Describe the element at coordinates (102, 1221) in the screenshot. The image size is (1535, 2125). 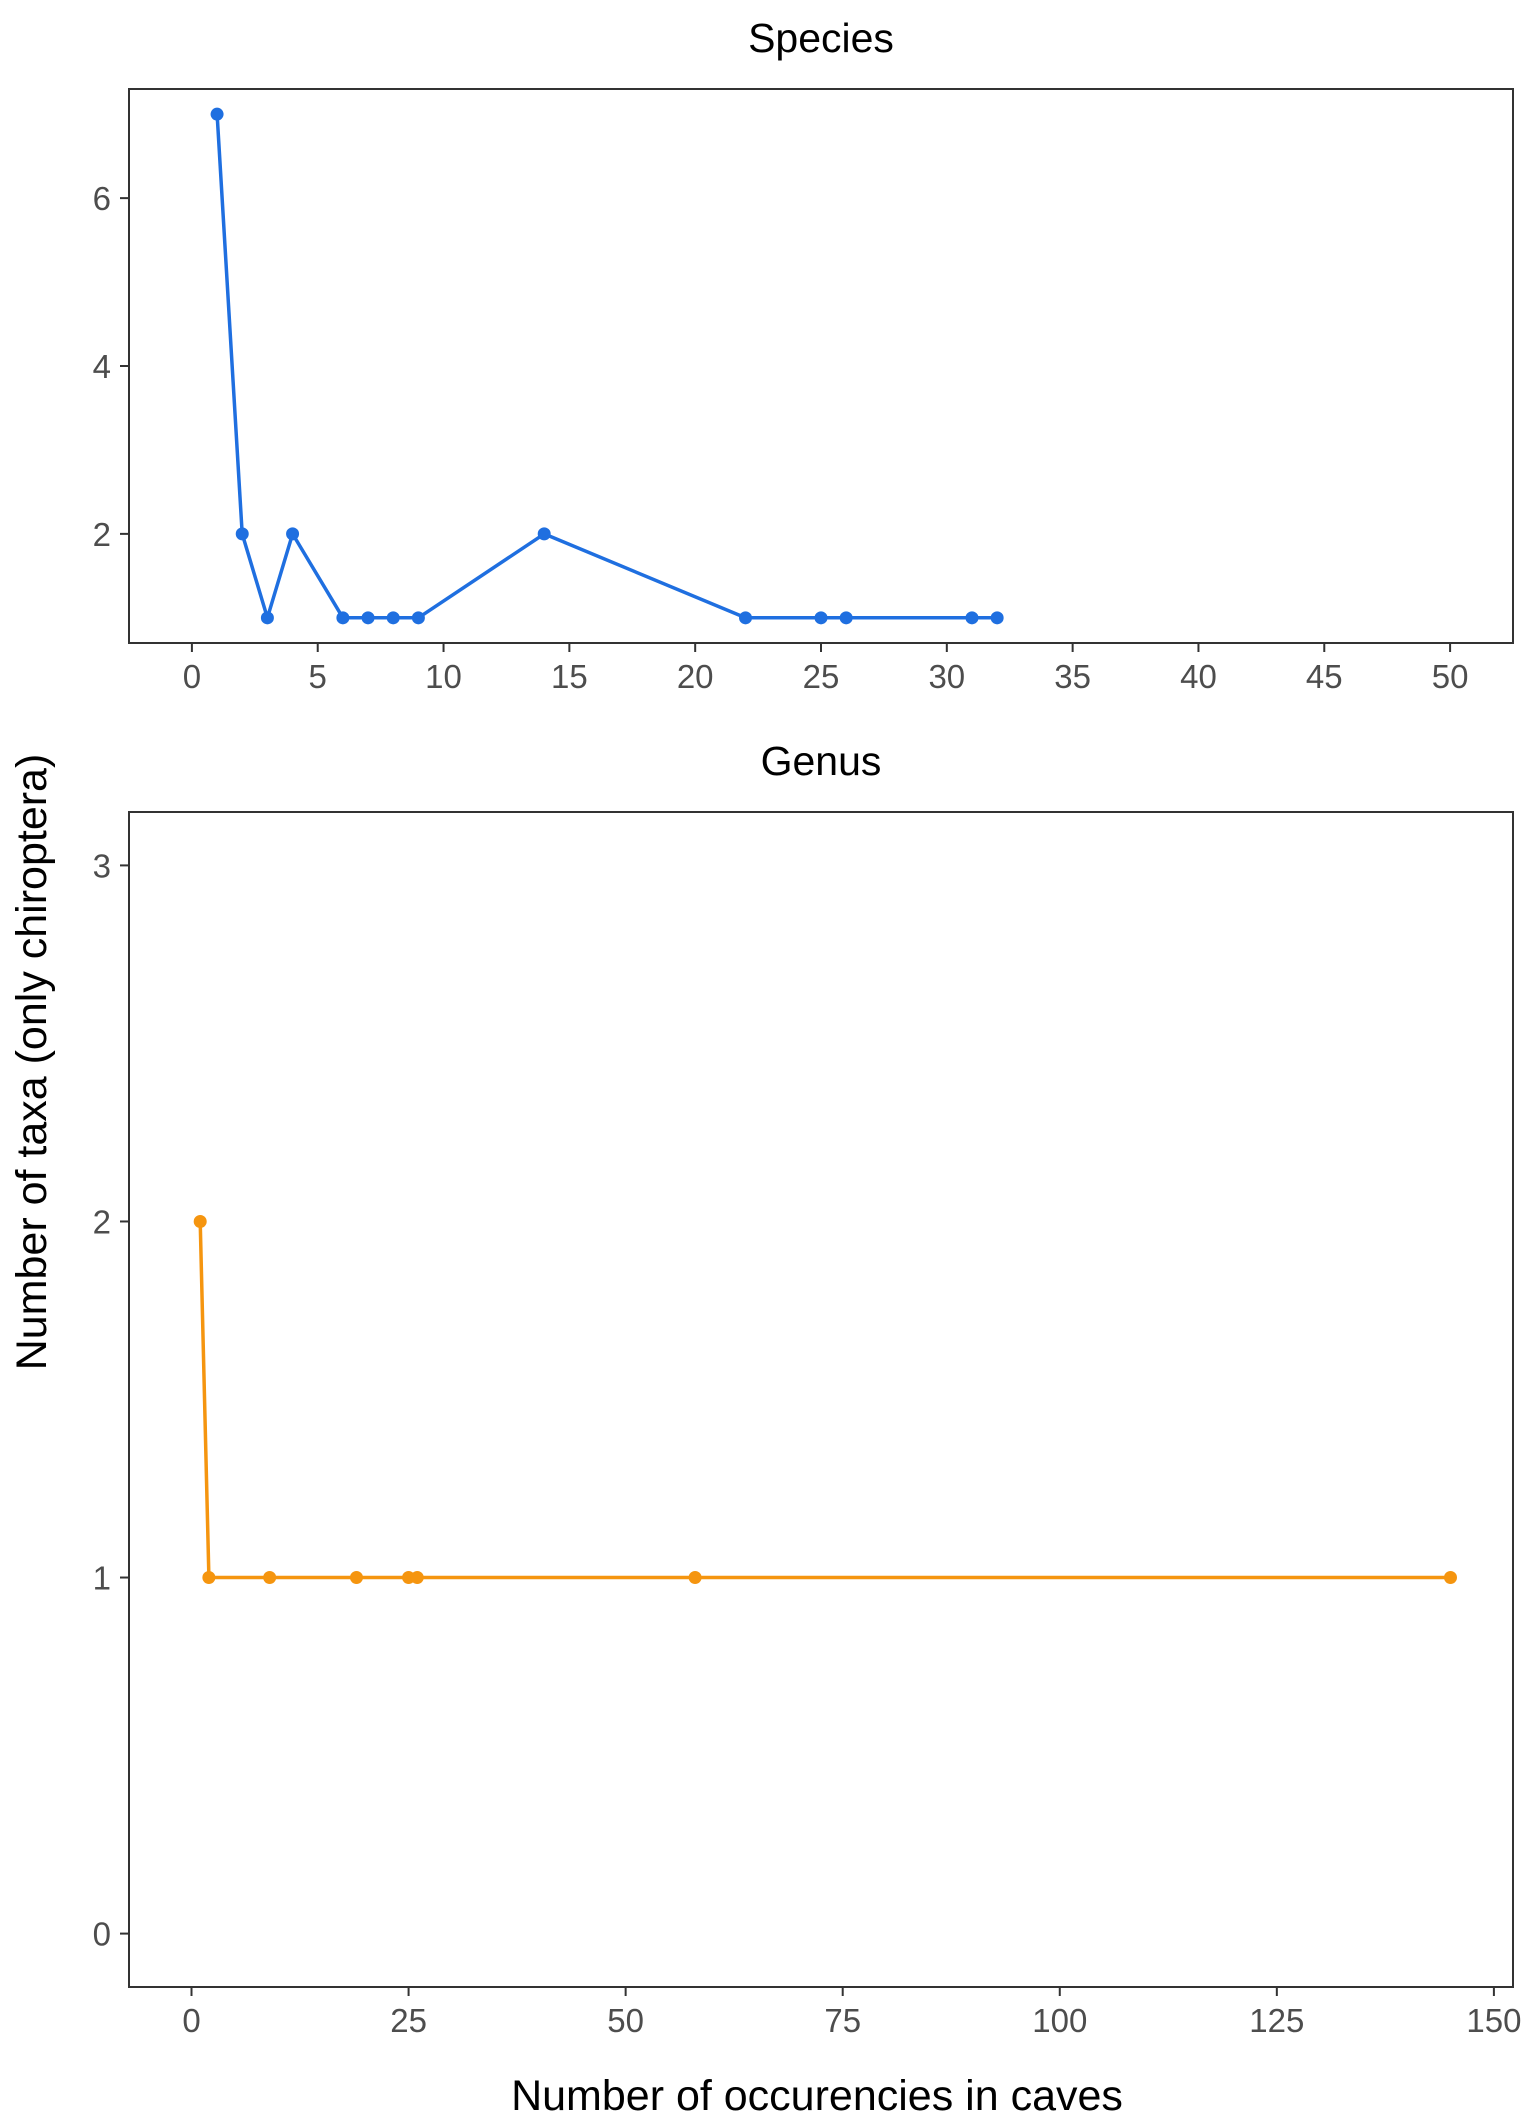
I see `genus-y-tick-label: 2` at that location.